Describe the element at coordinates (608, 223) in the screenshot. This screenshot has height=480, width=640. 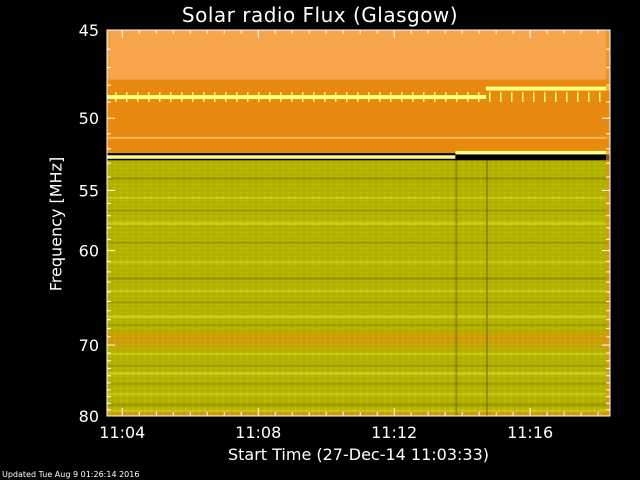
I see `edge-streak` at that location.